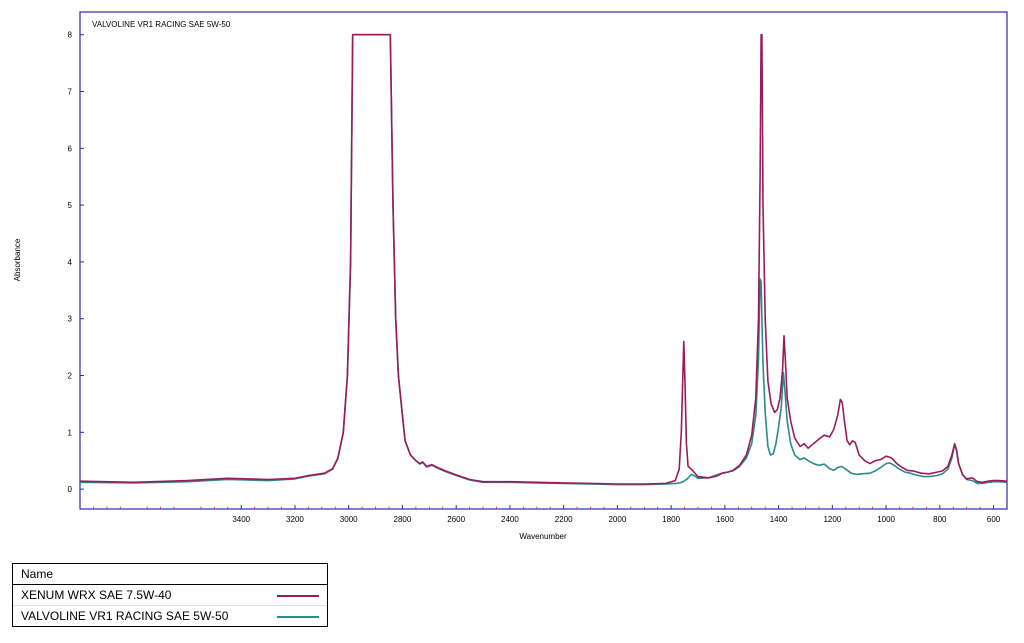 Image resolution: width=1024 pixels, height=643 pixels. I want to click on y-tick-label: 0, so click(70, 489).